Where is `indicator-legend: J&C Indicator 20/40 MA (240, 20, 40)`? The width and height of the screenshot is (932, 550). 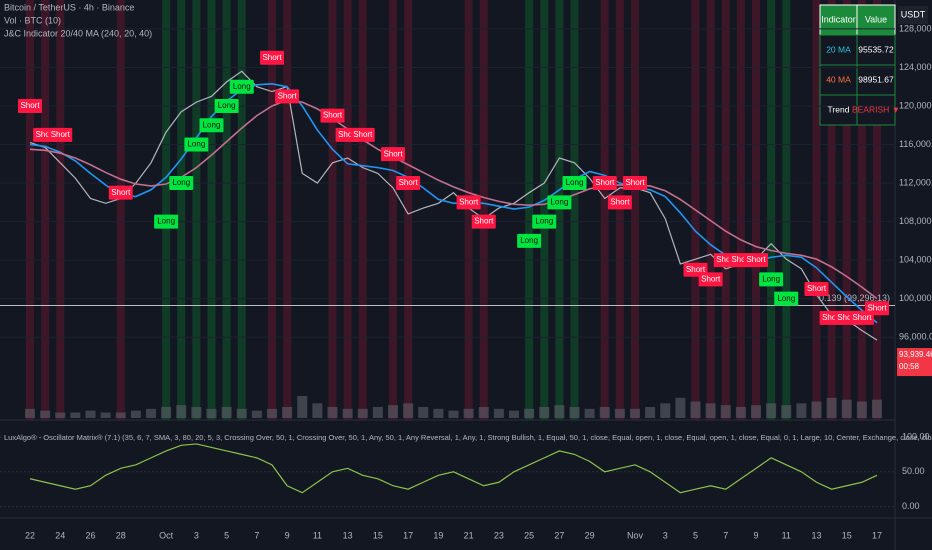
indicator-legend: J&C Indicator 20/40 MA (240, 20, 40) is located at coordinates (78, 33).